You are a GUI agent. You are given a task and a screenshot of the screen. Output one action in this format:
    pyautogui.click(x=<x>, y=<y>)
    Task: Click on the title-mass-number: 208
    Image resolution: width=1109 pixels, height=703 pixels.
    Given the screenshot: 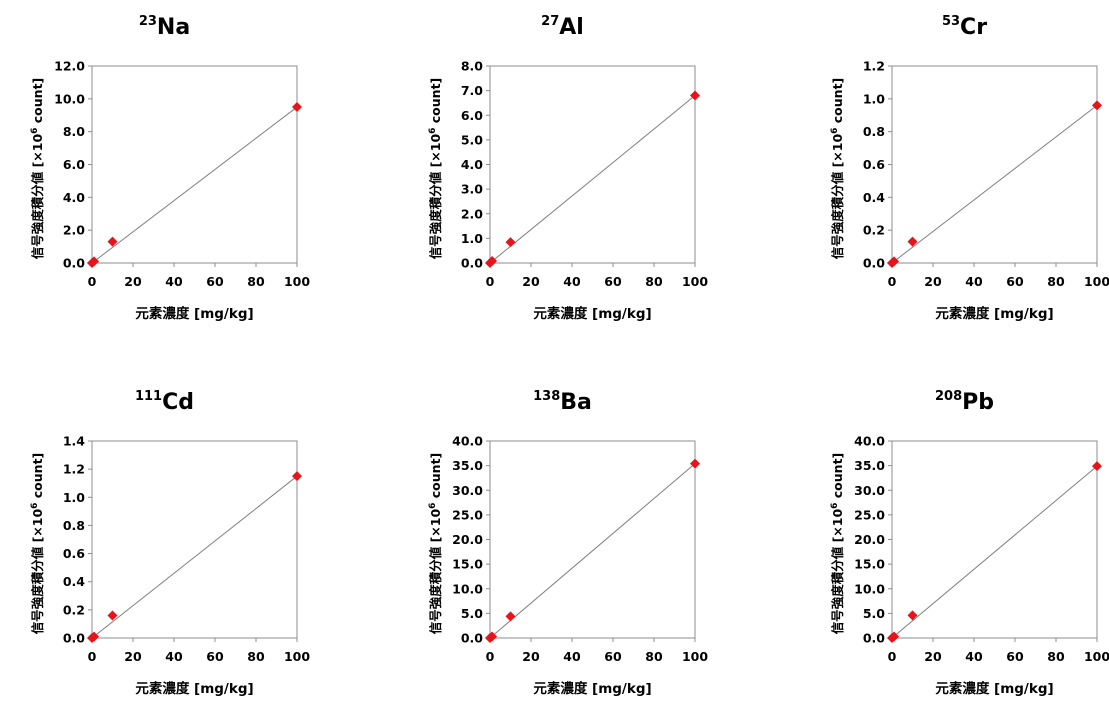 What is the action you would take?
    pyautogui.click(x=948, y=396)
    